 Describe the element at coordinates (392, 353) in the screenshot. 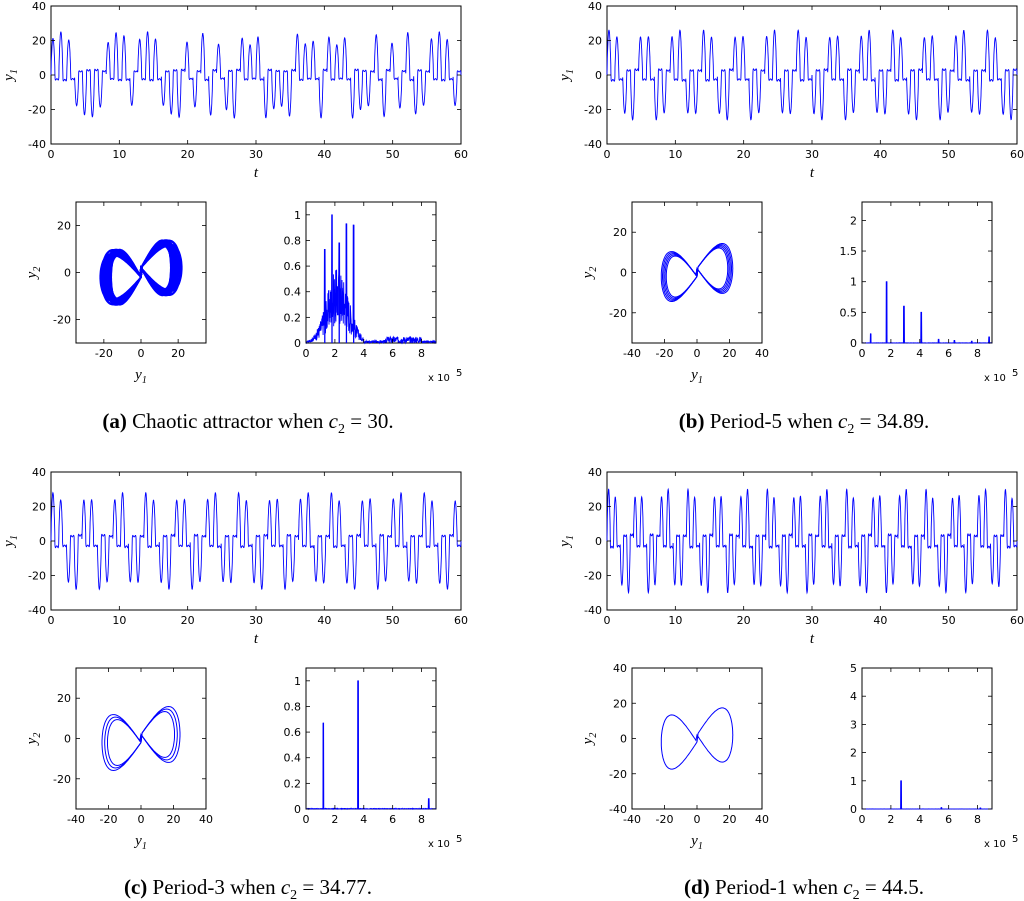

I see `x-tick-label: 6` at that location.